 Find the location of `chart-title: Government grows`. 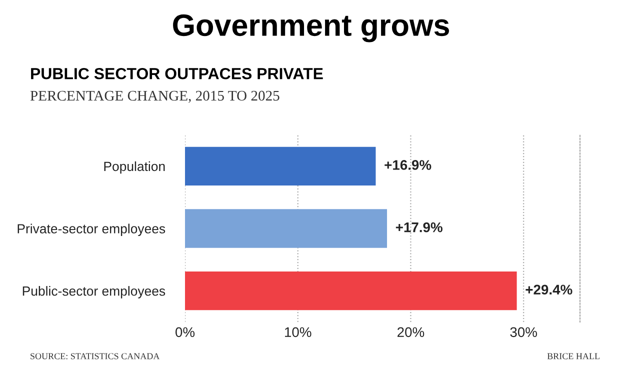

chart-title: Government grows is located at coordinates (311, 28).